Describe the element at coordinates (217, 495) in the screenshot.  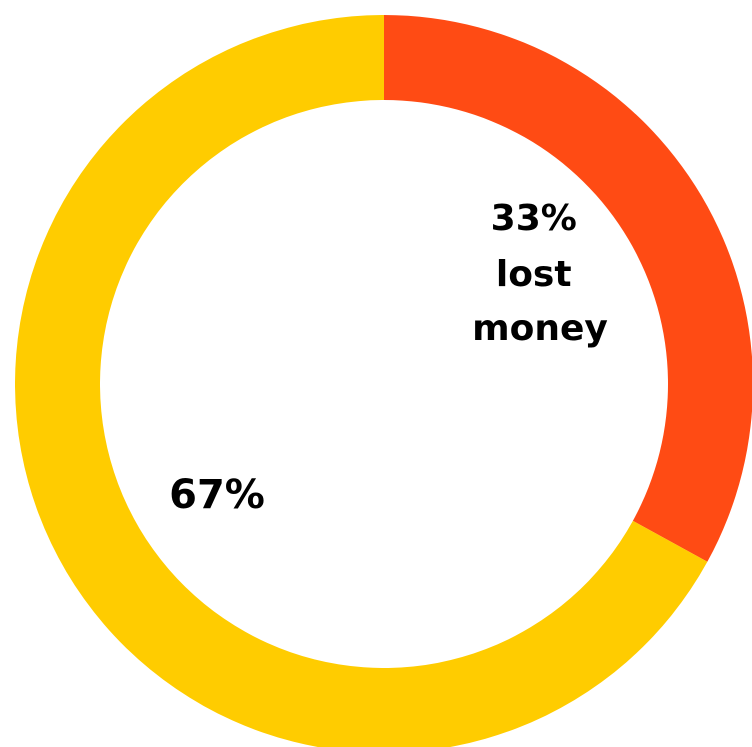
I see `slice-label-remaining: 67%` at that location.